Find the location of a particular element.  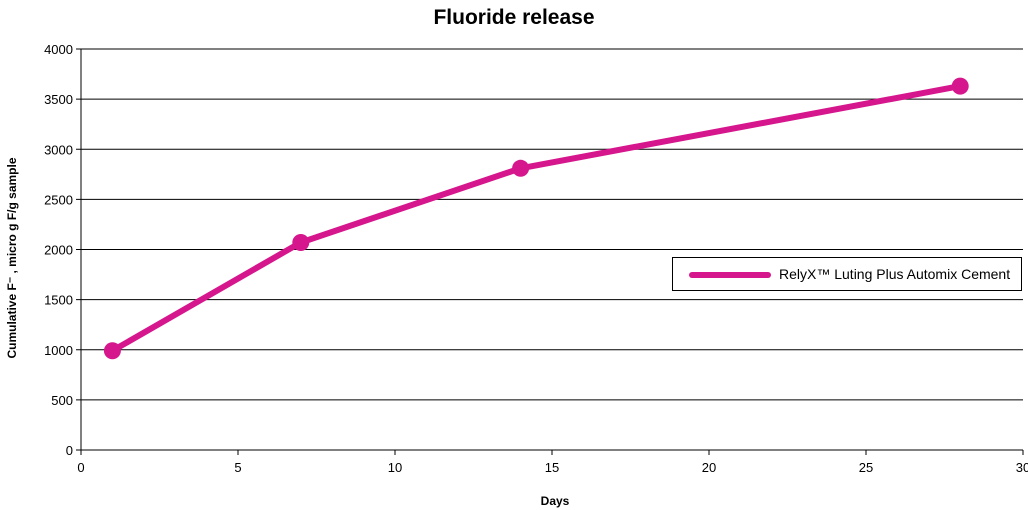

x-tick-label: 20 is located at coordinates (709, 467).